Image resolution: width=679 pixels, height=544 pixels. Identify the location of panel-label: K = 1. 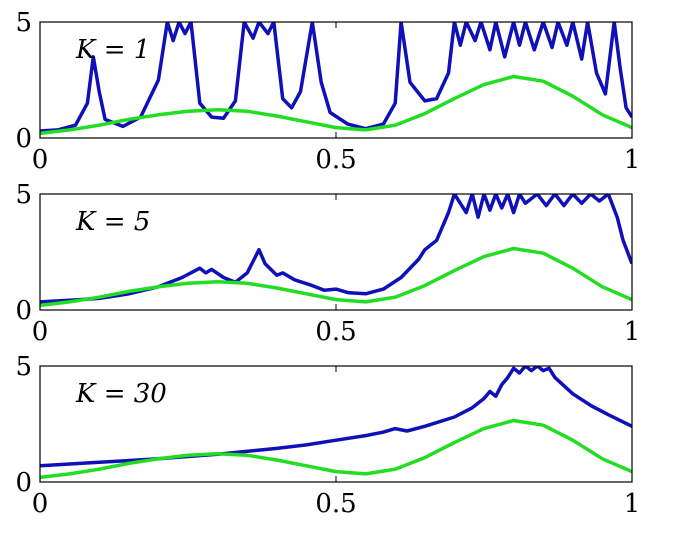
(112, 50).